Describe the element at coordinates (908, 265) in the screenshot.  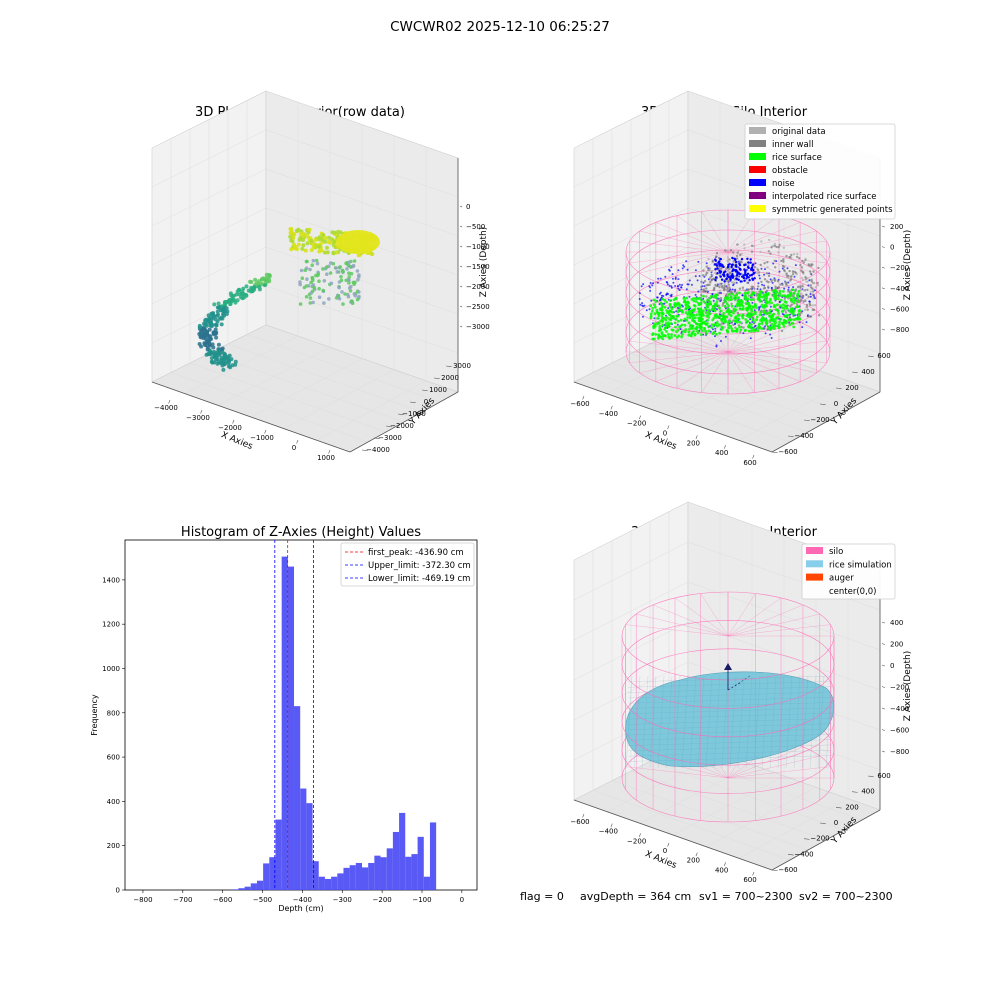
I see `panel2-zlabel: Z Axies (Depth)` at that location.